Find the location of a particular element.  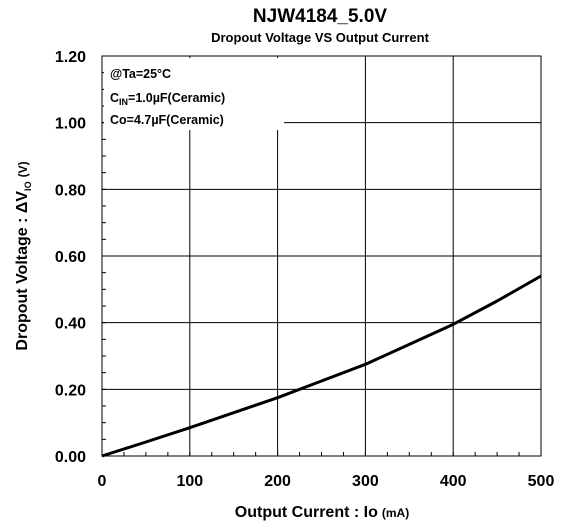

x-axis-label: Output Current : Io (mA) is located at coordinates (322, 512).